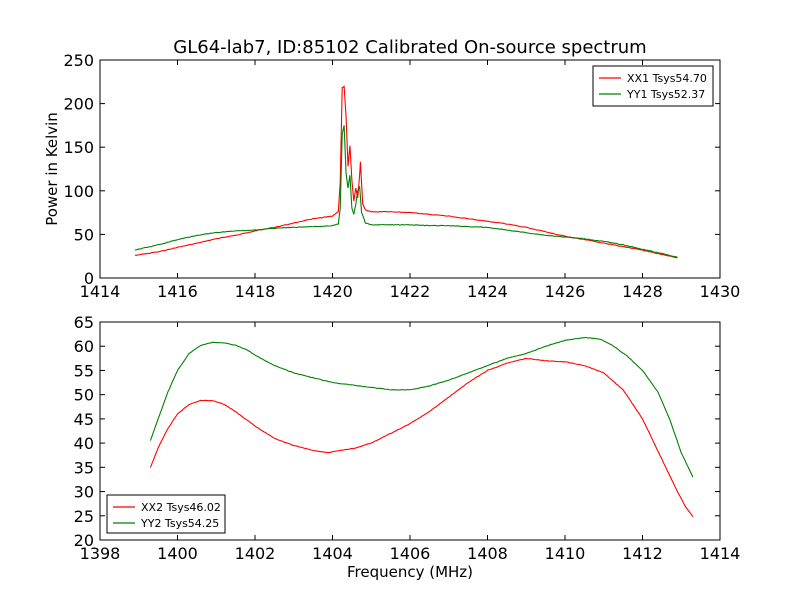 This screenshot has width=800, height=600. What do you see at coordinates (78, 104) in the screenshot?
I see `top-y-tick-label: 200` at bounding box center [78, 104].